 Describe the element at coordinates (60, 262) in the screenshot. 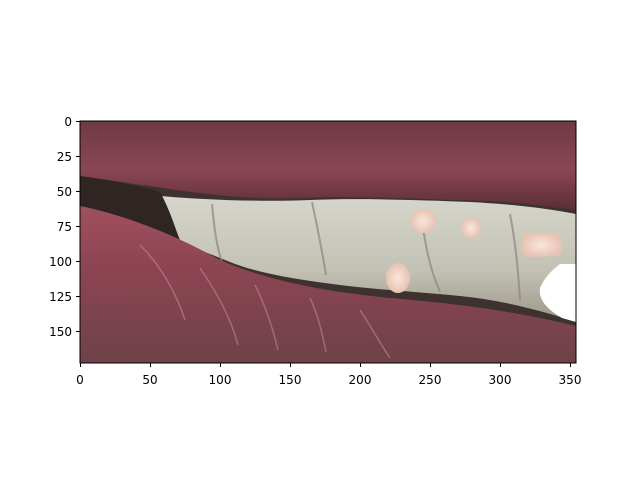

I see `y-tick-label: 100` at that location.